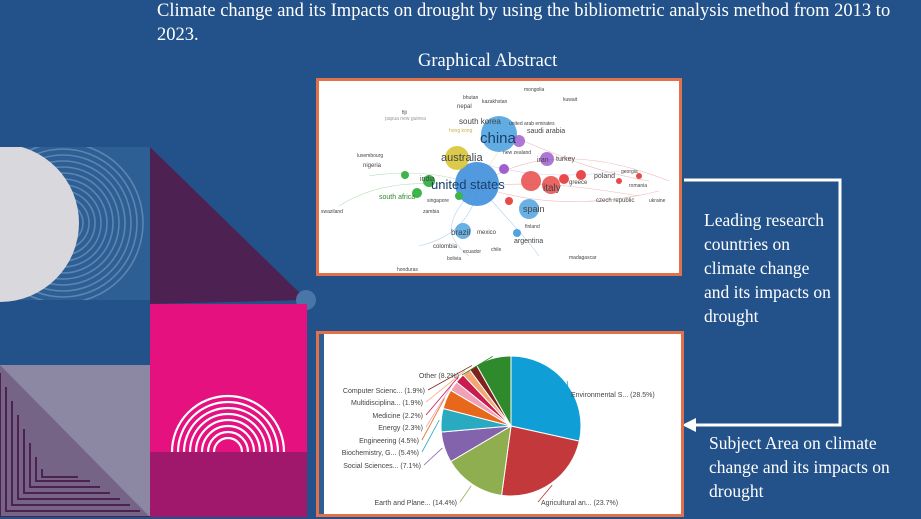 The height and width of the screenshot is (519, 921). What do you see at coordinates (534, 209) in the screenshot?
I see `node-label-spain: spain` at bounding box center [534, 209].